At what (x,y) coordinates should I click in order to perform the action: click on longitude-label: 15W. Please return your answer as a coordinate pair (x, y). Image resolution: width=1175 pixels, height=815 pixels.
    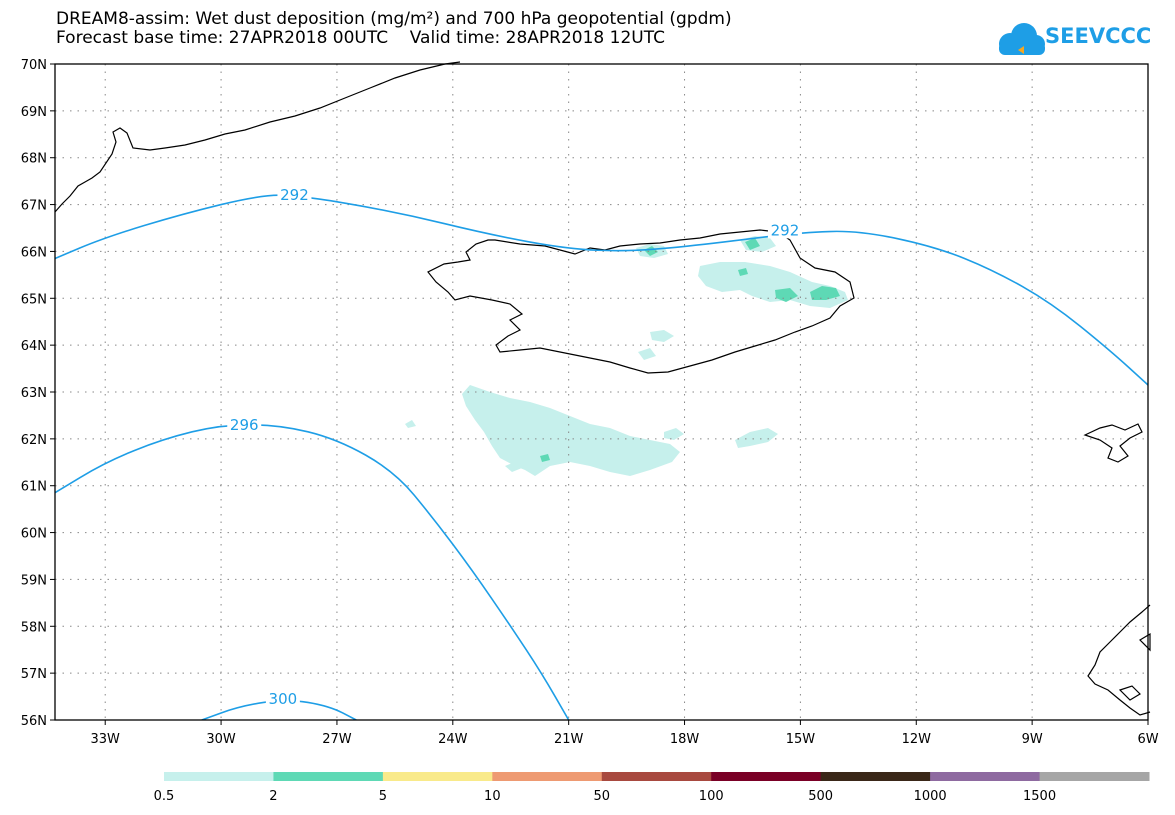
    Looking at the image, I should click on (801, 739).